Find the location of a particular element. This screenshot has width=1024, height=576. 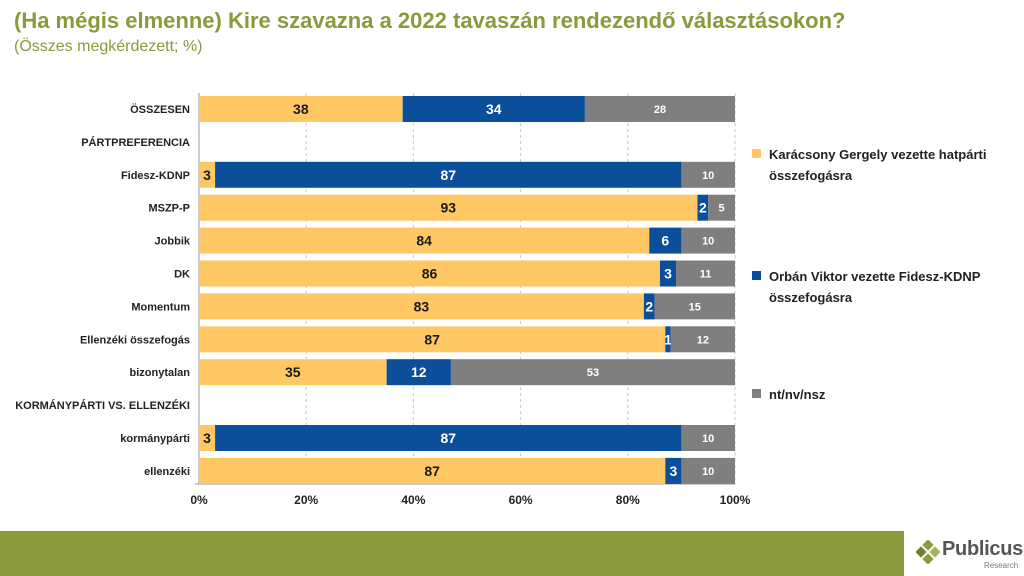

data-label: 11 is located at coordinates (706, 275).